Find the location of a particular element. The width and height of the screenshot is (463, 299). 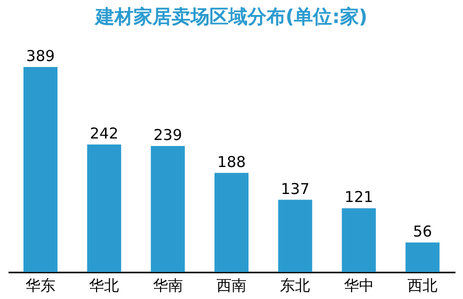

data-label: 137 is located at coordinates (295, 189).